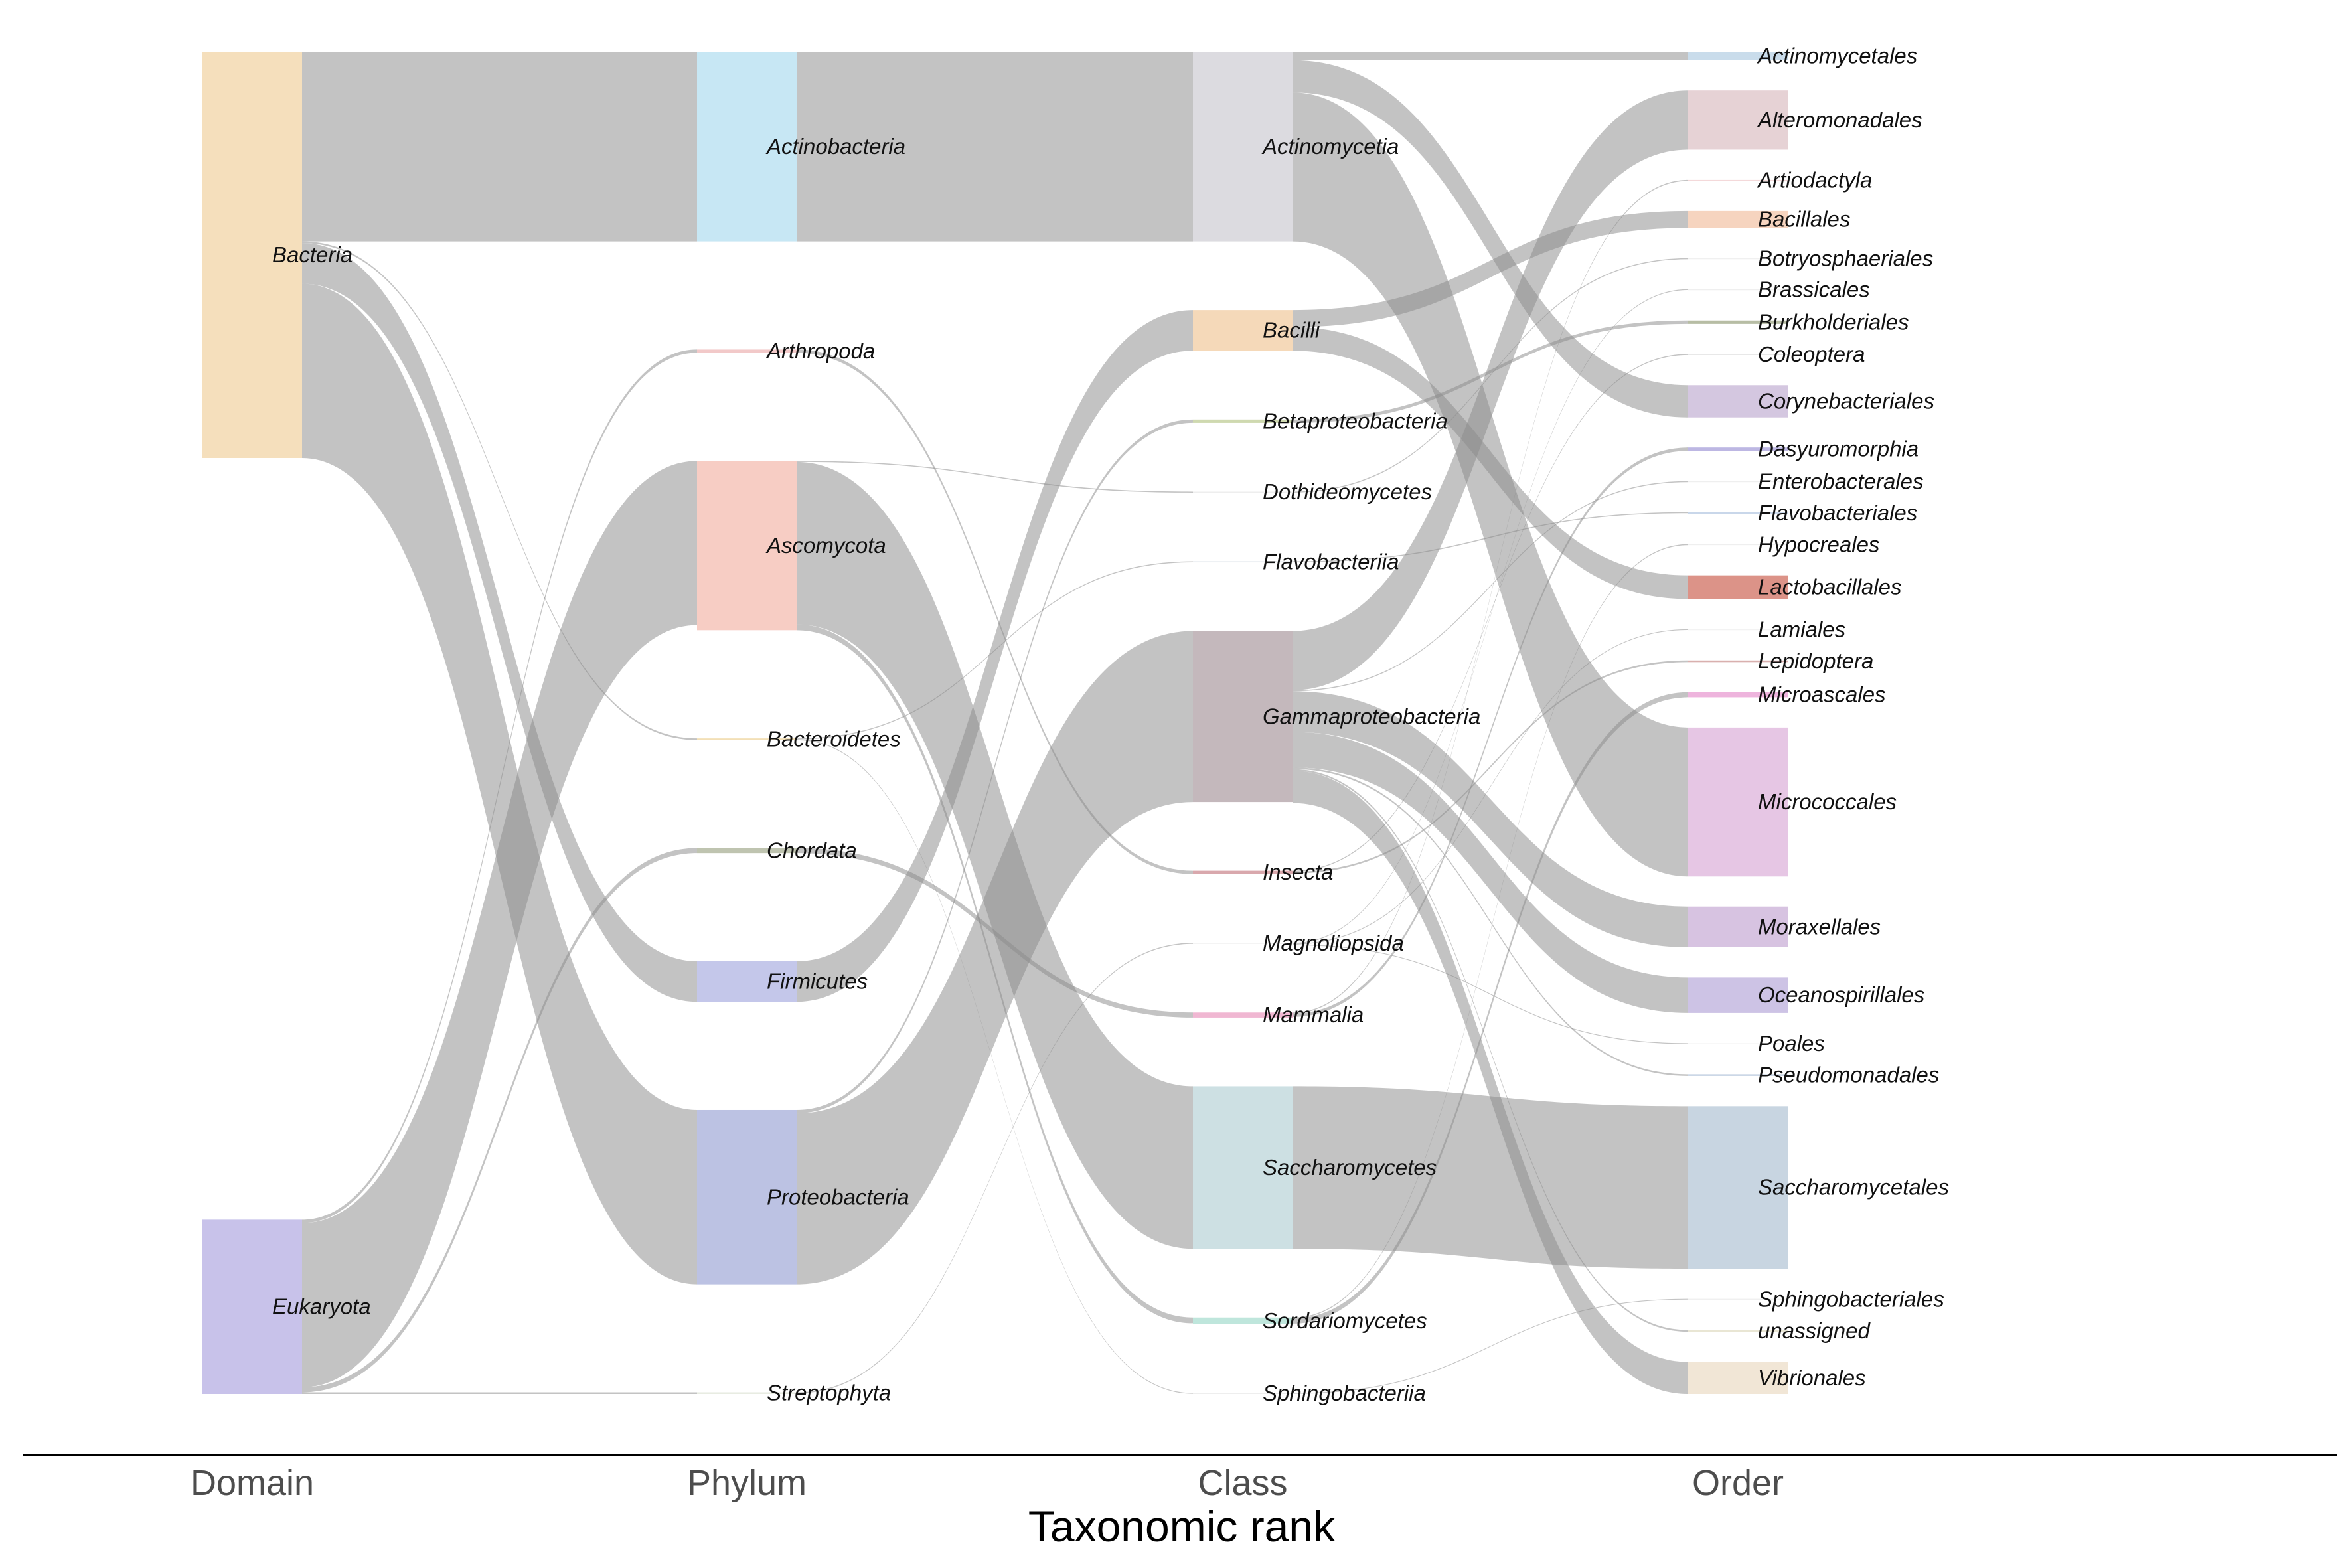 This screenshot has width=2352, height=1568. I want to click on flow-bacilli-to-bacillales, so click(1491, 269).